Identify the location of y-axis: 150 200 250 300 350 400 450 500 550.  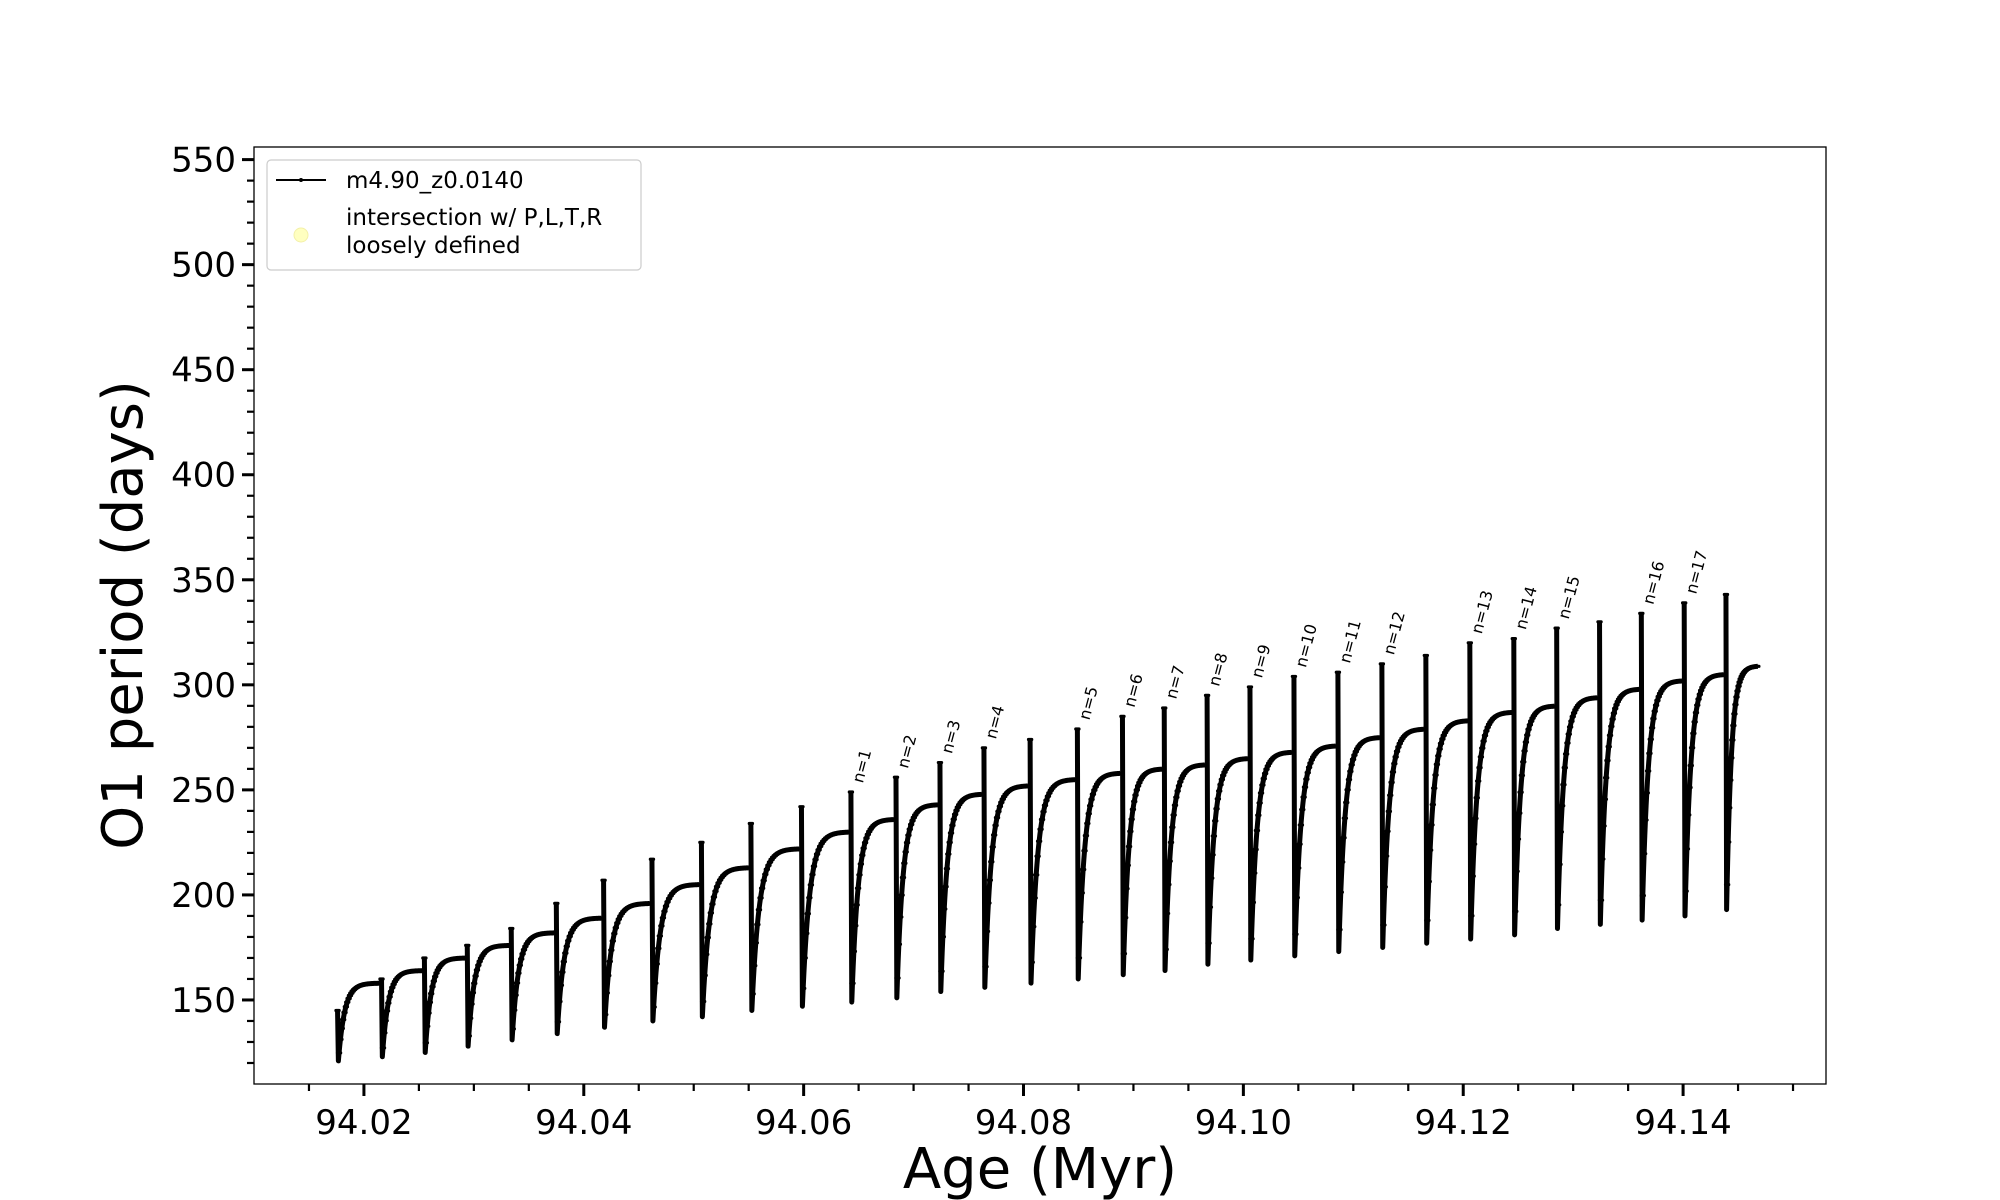
(212, 603).